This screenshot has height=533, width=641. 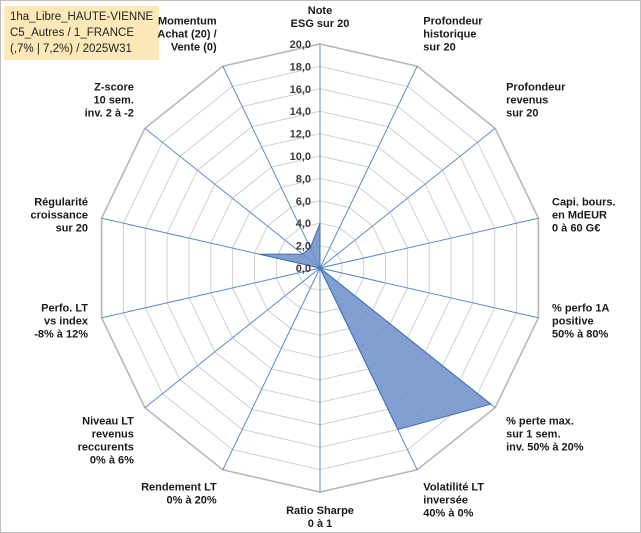 I want to click on title-line-3: (,7% | 7,2%) / 2025W31, so click(x=71, y=49).